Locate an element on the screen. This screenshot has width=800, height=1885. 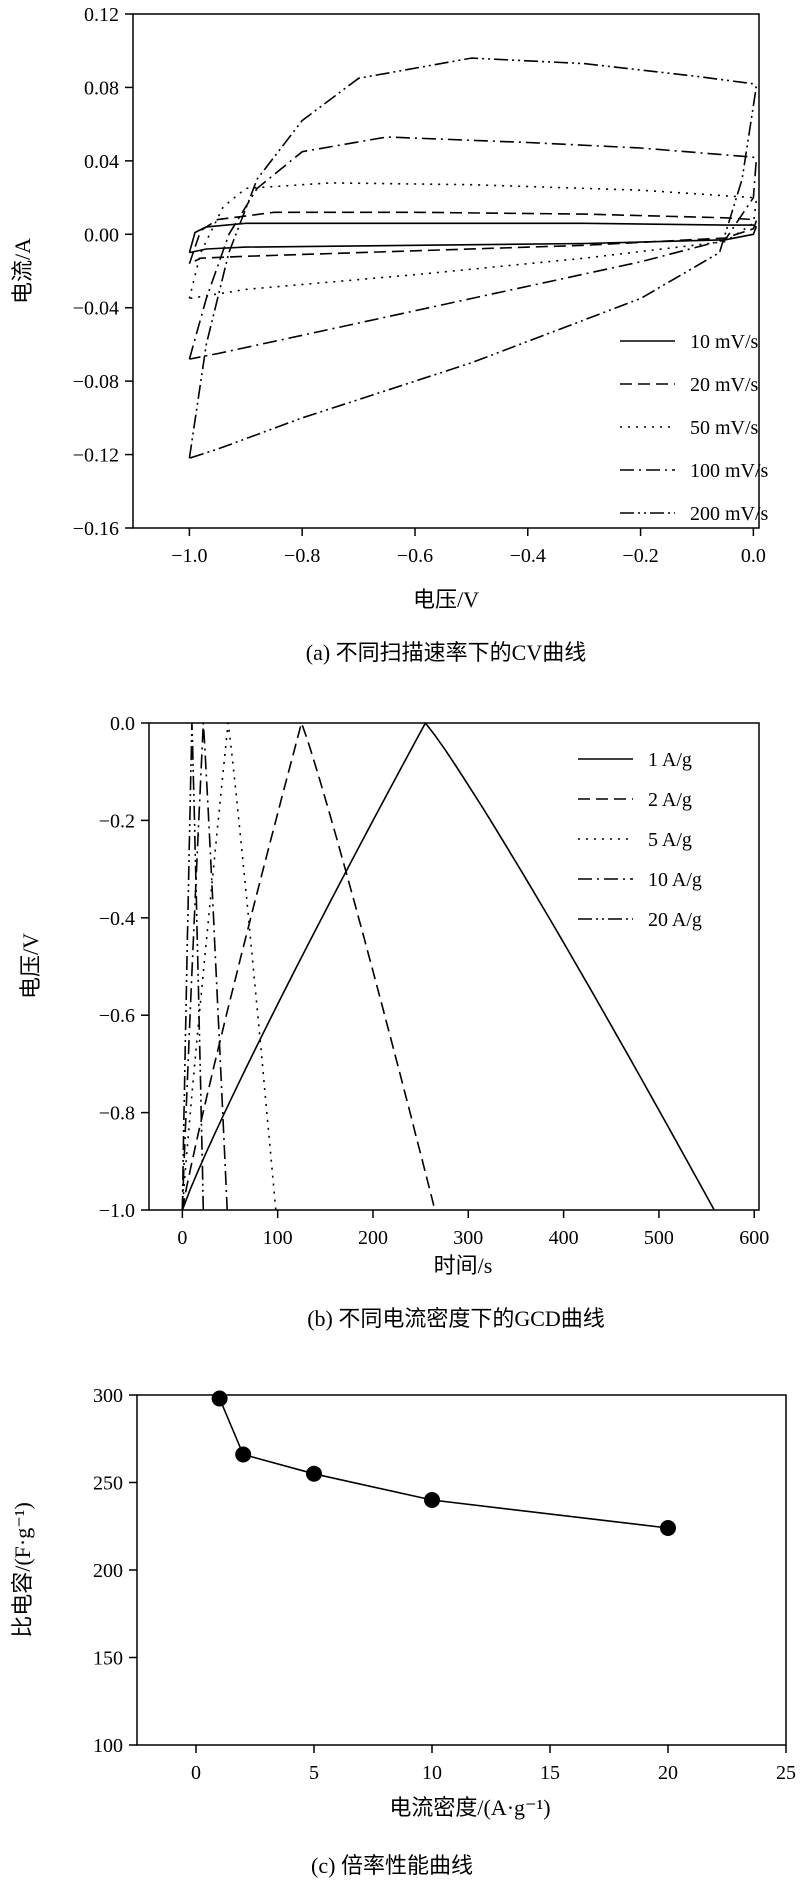
panel-a-caption: (a) 不同扫描速率下的CV曲线 is located at coordinates (446, 652).